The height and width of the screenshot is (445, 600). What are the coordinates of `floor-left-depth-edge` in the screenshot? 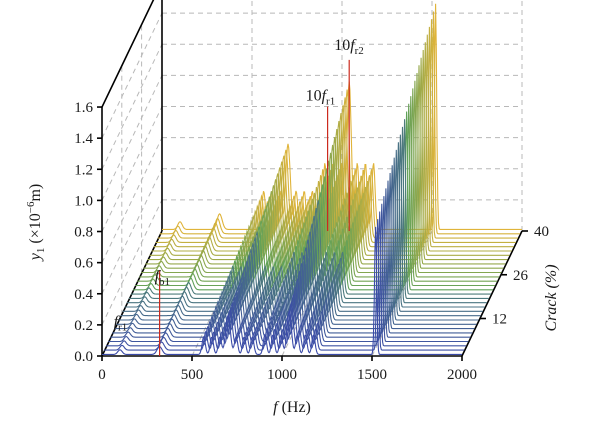 It's located at (132, 293).